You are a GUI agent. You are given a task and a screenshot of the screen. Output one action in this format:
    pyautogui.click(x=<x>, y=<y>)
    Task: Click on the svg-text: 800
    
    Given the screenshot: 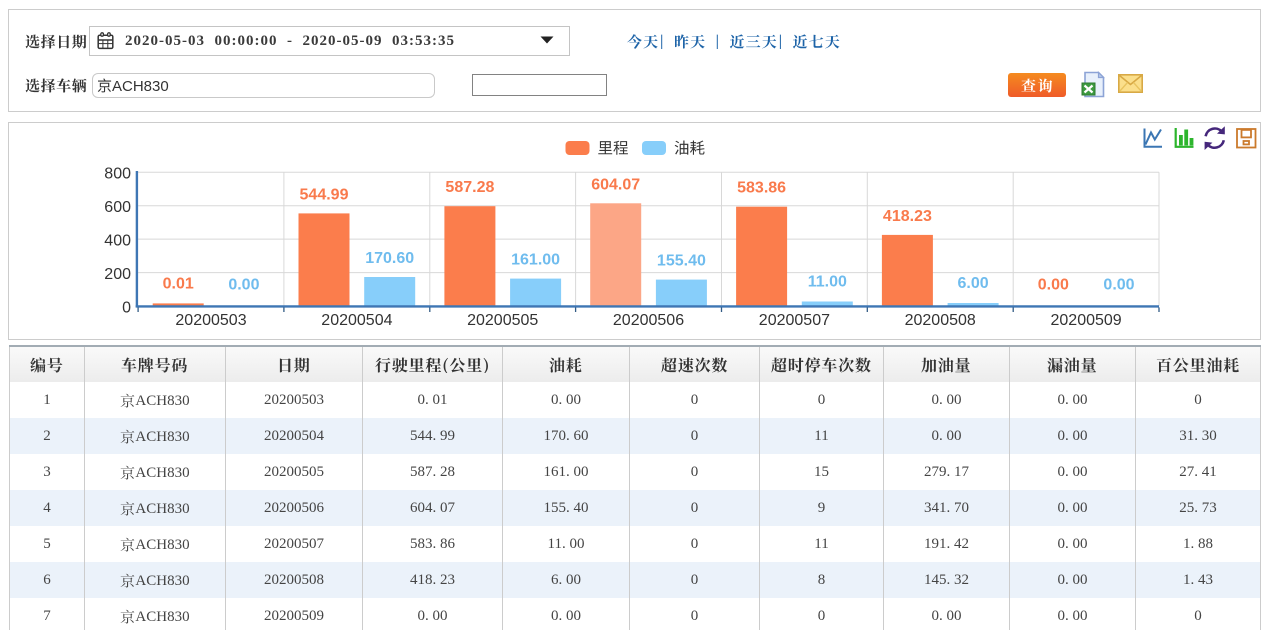 What is the action you would take?
    pyautogui.click(x=117, y=174)
    